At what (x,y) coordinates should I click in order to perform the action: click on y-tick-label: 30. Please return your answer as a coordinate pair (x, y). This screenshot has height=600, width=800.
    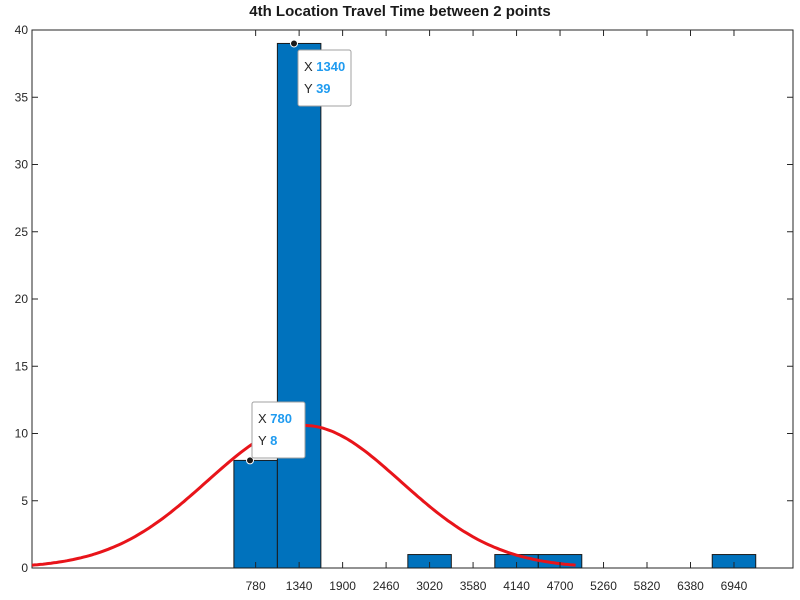
    Looking at the image, I should click on (22, 165).